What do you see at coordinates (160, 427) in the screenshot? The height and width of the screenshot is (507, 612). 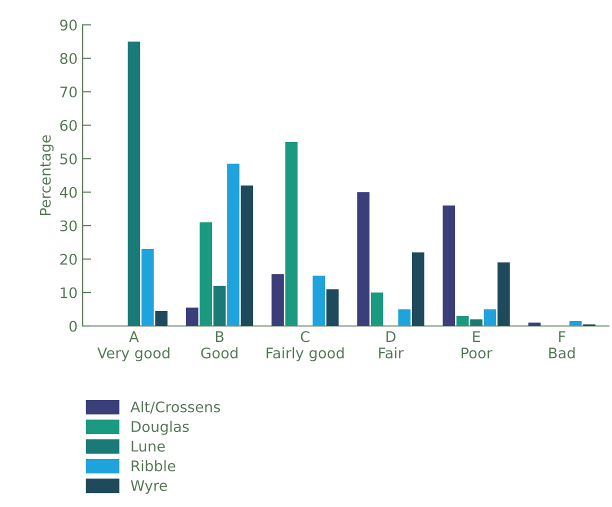 I see `legend-label: Douglas` at bounding box center [160, 427].